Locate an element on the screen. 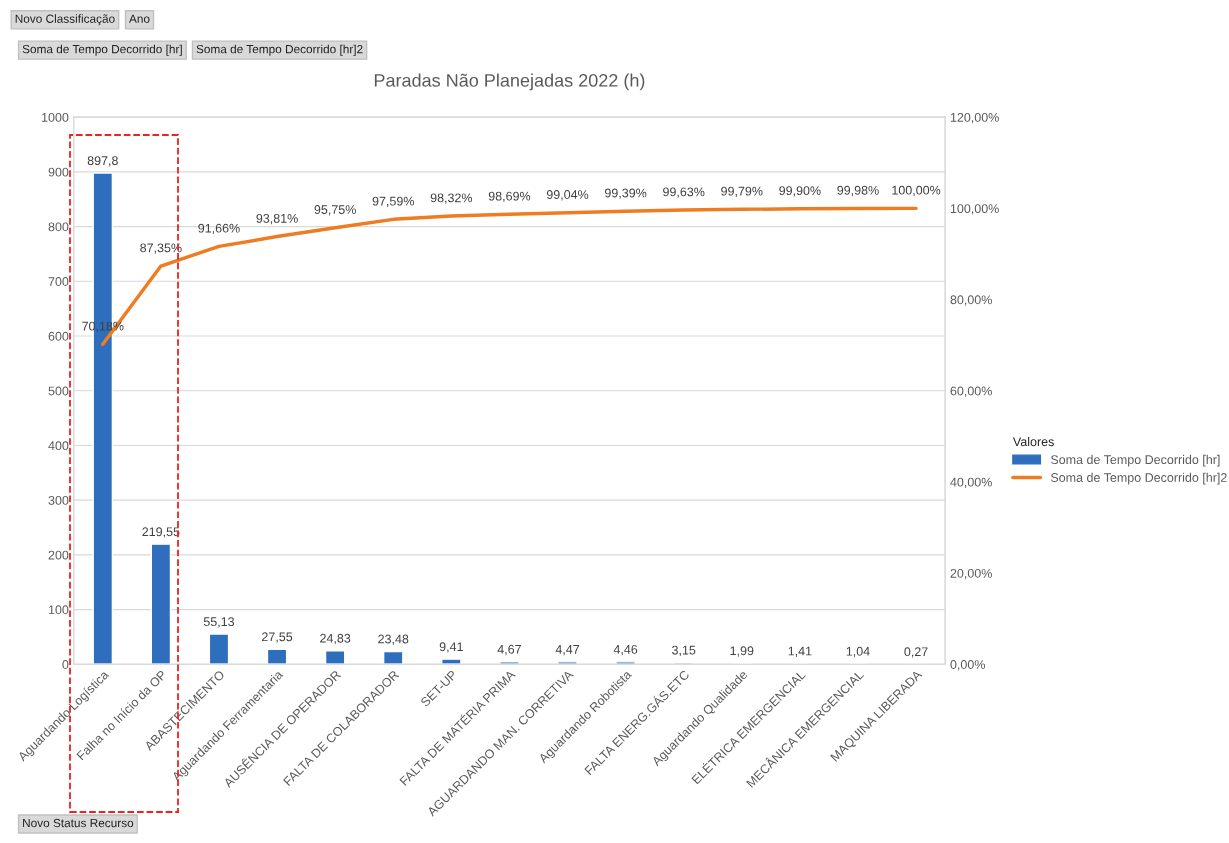  y2-tick-label: 20,00% is located at coordinates (971, 574).